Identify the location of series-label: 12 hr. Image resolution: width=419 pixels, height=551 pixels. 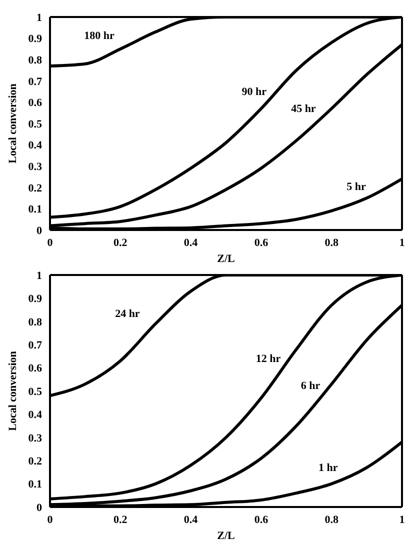
(268, 358).